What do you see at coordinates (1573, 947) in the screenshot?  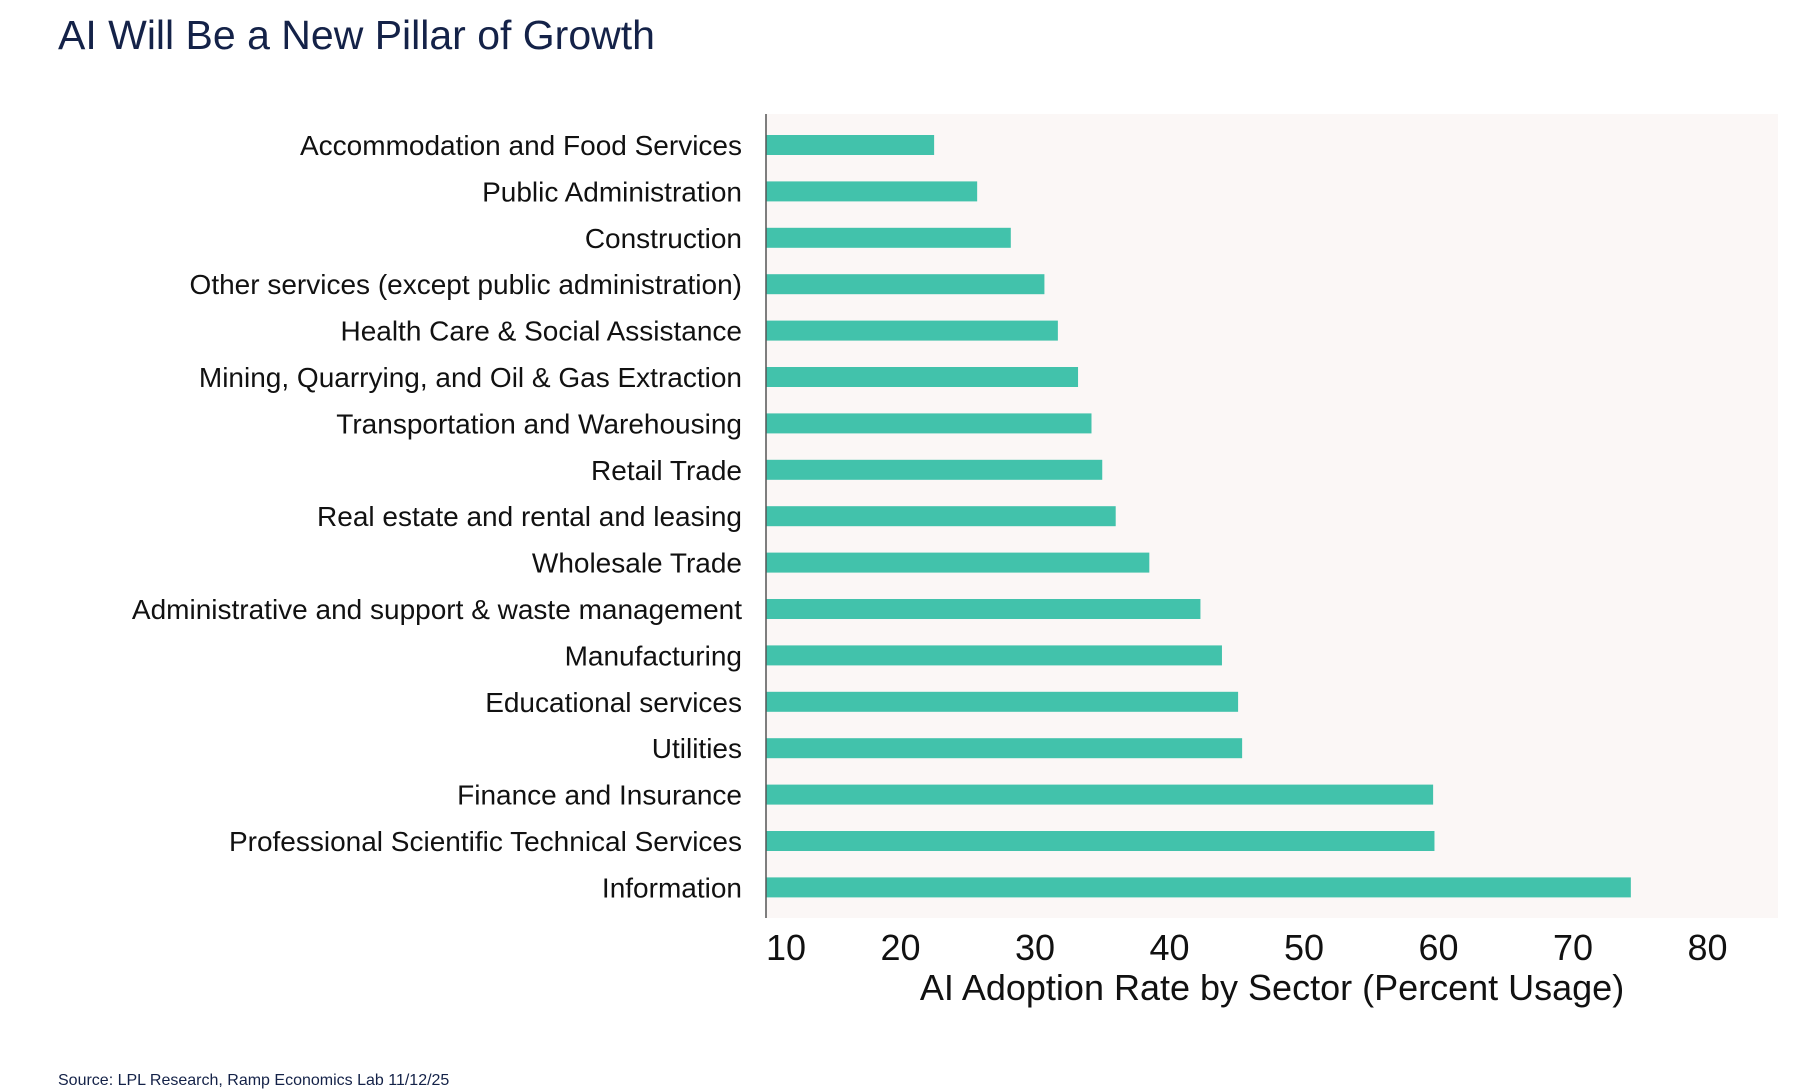 I see `x-tick-label: 70` at bounding box center [1573, 947].